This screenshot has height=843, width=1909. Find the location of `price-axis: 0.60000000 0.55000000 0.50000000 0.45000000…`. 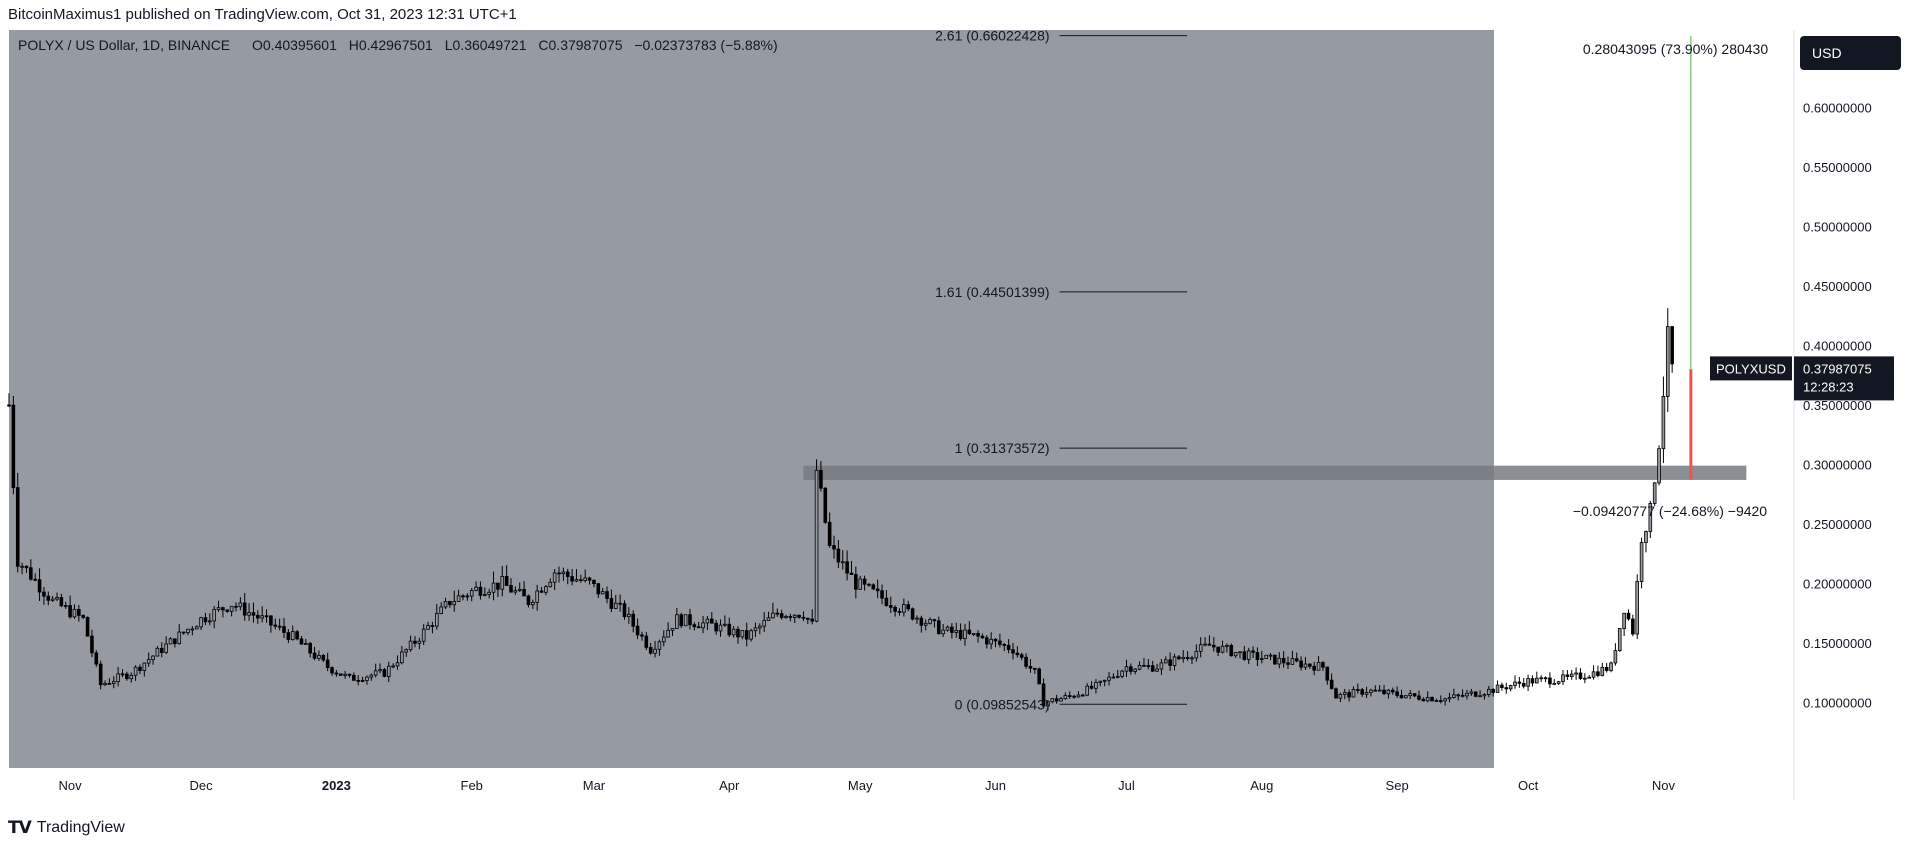

price-axis: 0.60000000 0.55000000 0.50000000 0.45000000… is located at coordinates (1802, 405).